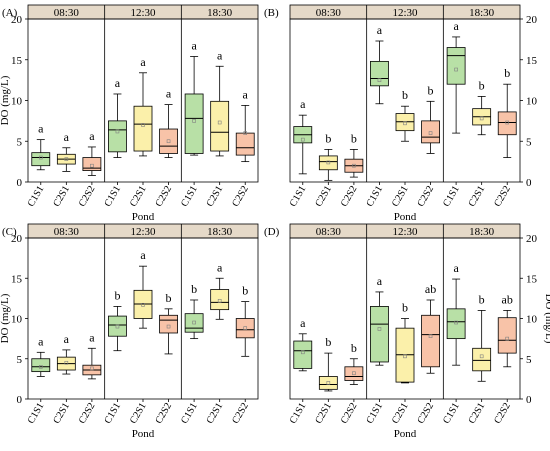 The height and width of the screenshot is (451, 550). What do you see at coordinates (17, 239) in the screenshot?
I see `y-tick-label: 20` at bounding box center [17, 239].